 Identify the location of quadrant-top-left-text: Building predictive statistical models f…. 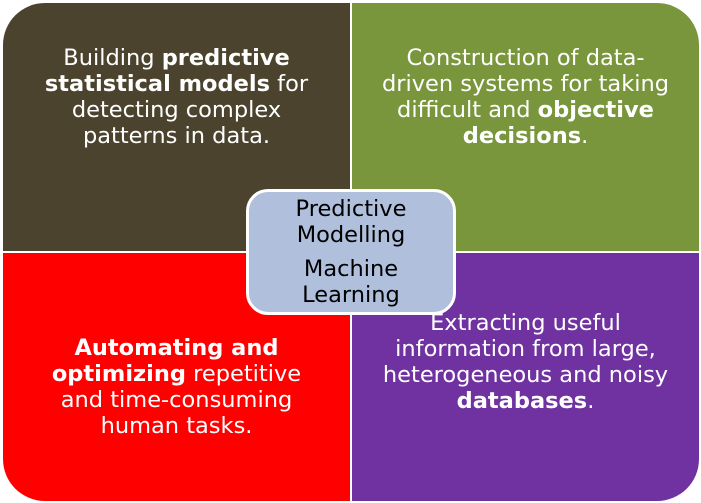
(176, 97).